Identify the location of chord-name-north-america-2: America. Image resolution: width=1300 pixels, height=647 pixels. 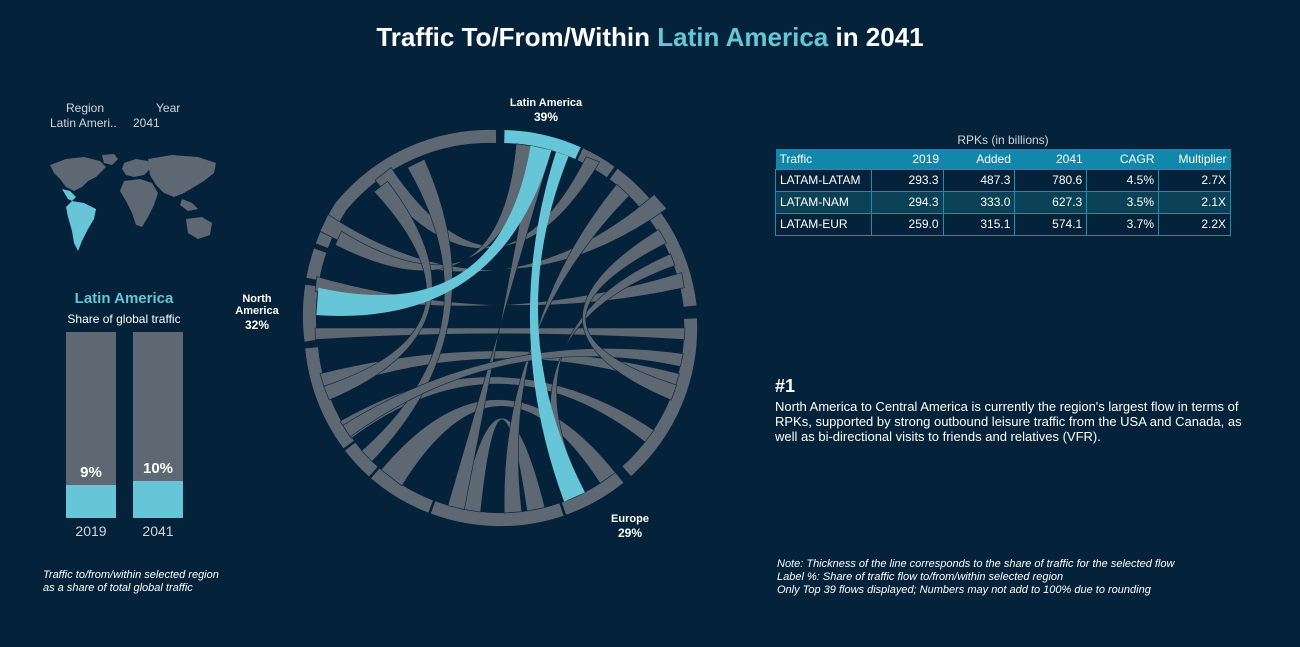
(257, 311).